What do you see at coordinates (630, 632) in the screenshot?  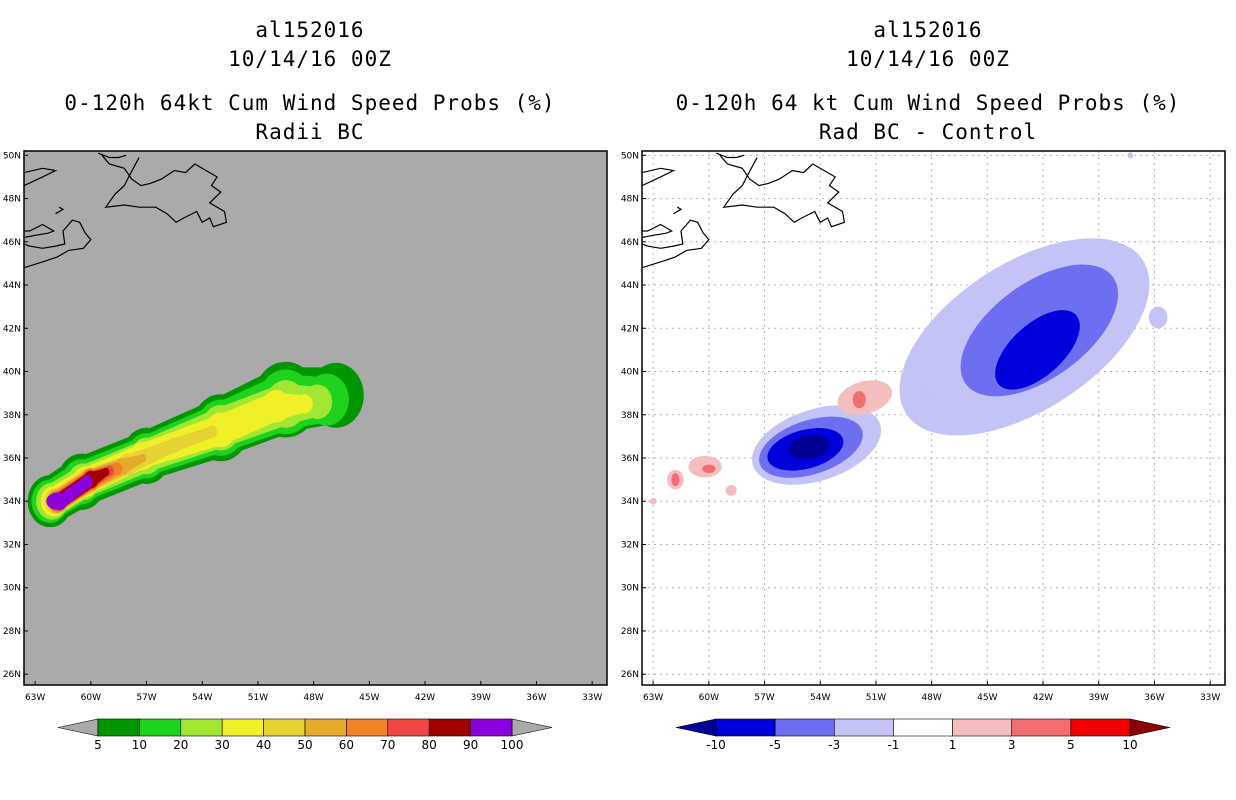 I see `y-tick-label: 28N` at bounding box center [630, 632].